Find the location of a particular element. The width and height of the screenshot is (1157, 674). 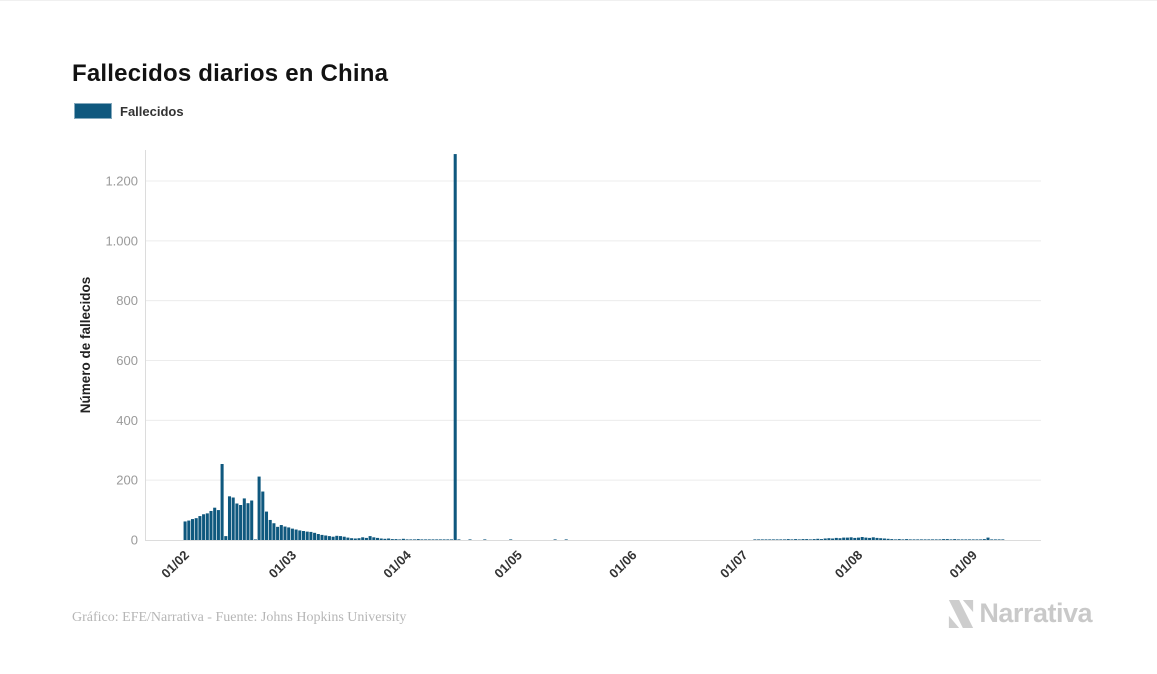

y-tick-label: 400 is located at coordinates (127, 420).